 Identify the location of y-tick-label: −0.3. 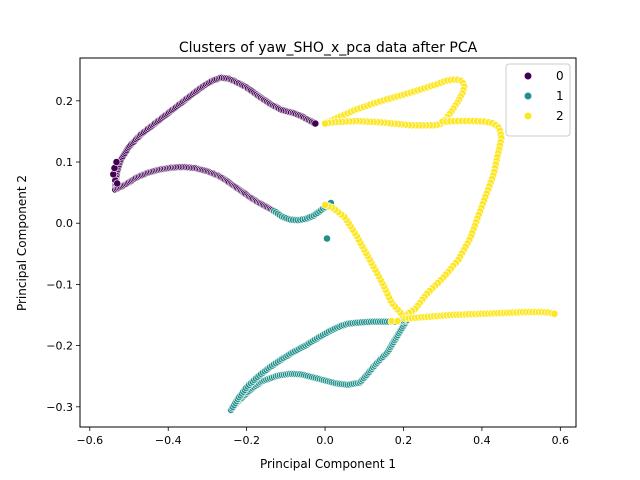
(59, 407).